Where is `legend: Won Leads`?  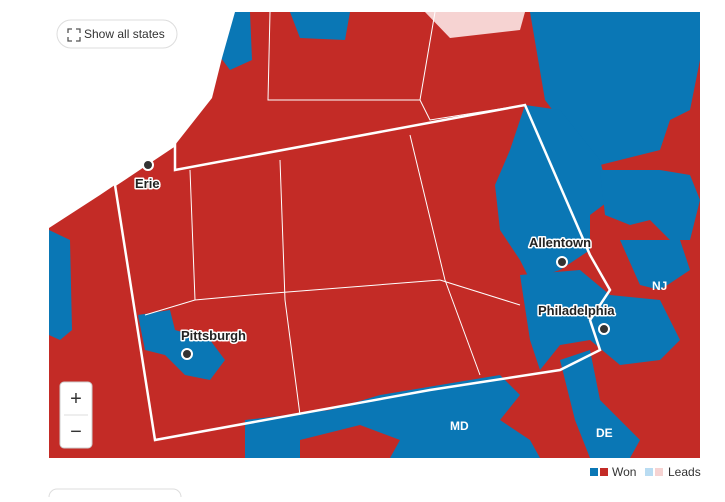
legend: Won Leads is located at coordinates (645, 472).